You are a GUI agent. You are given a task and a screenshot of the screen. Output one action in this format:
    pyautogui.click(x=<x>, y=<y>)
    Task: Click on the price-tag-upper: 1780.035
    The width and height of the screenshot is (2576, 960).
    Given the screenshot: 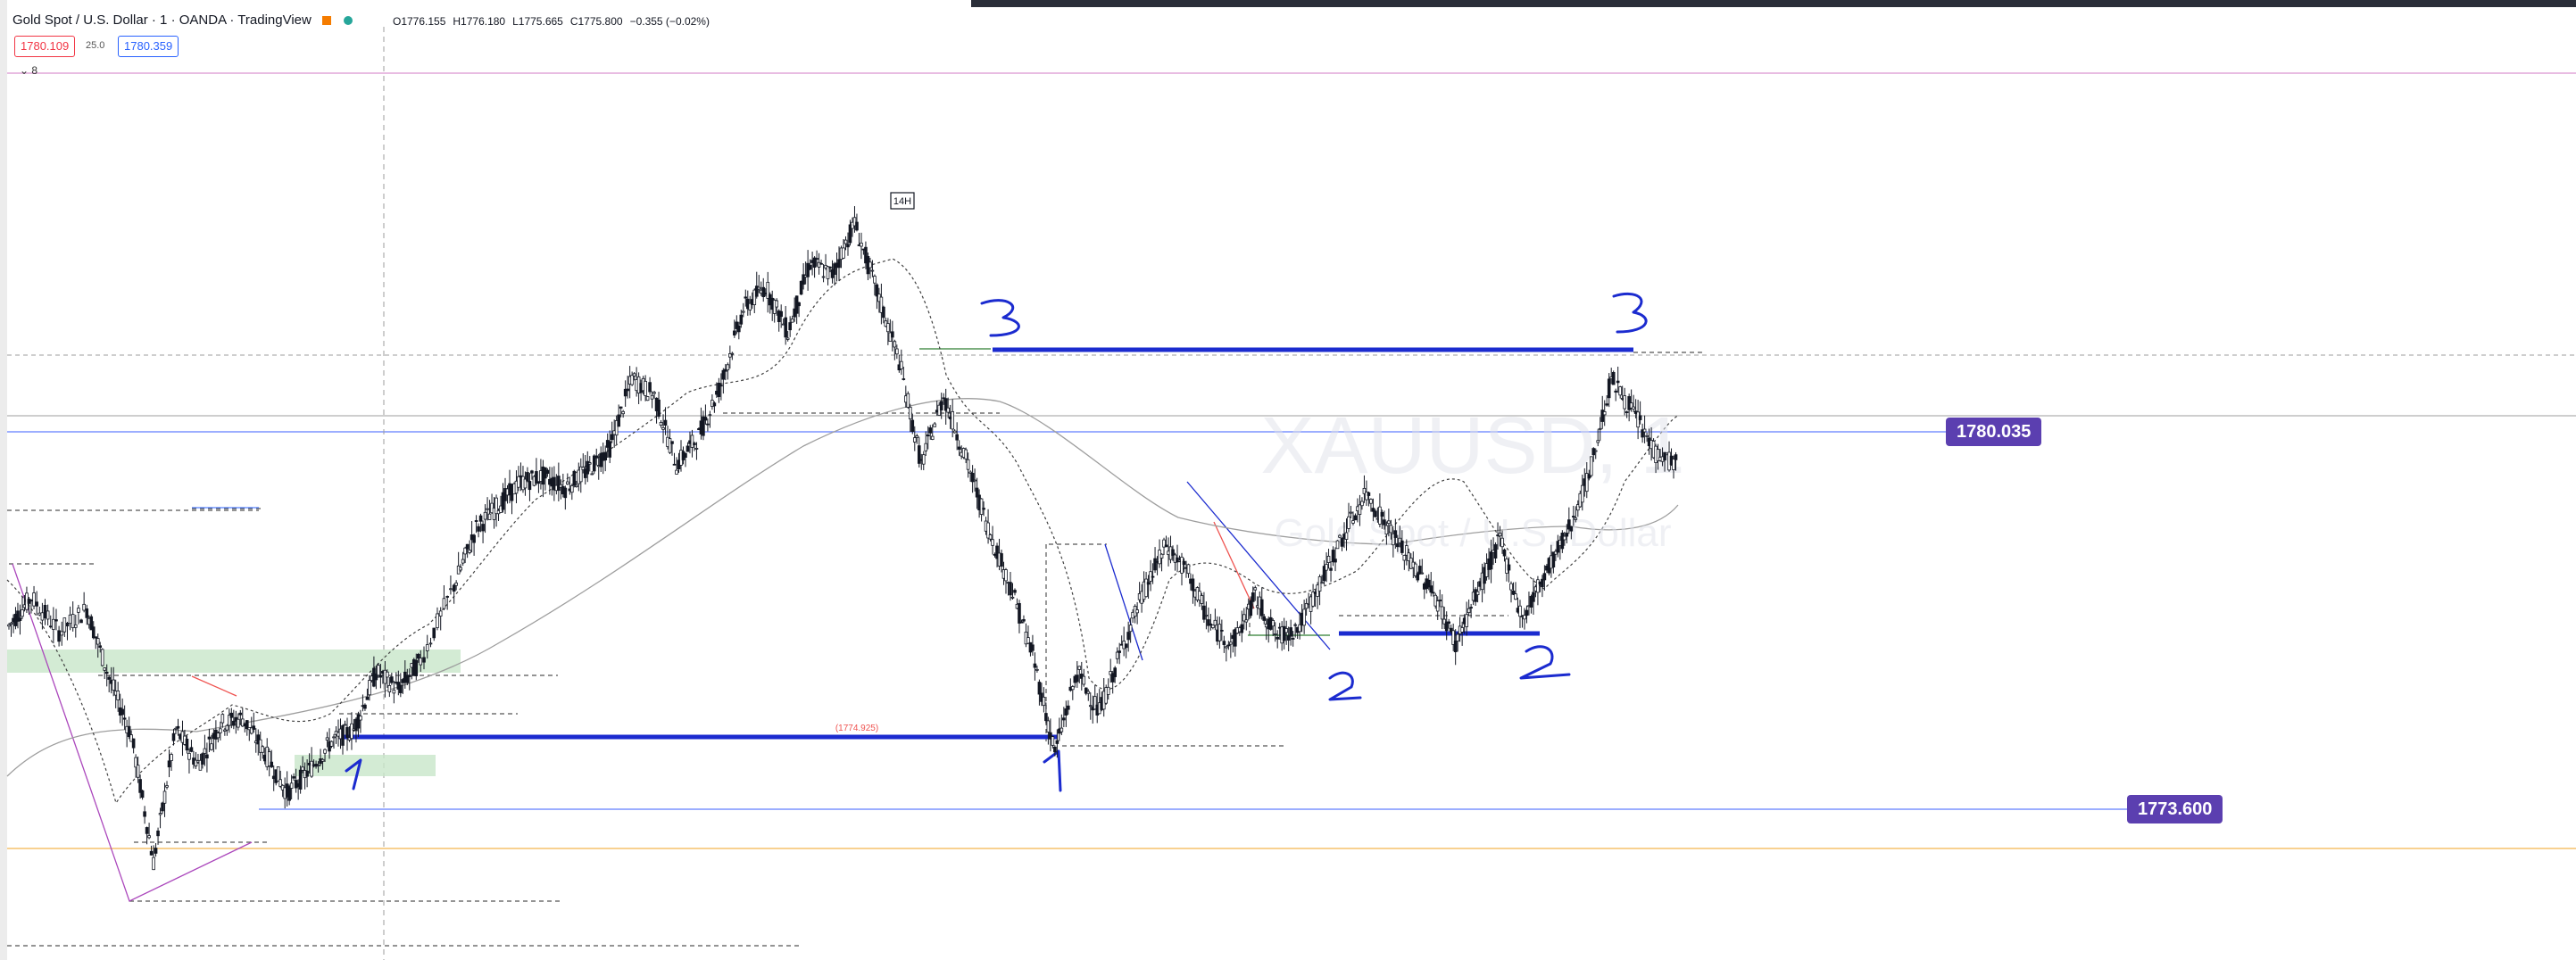 What is the action you would take?
    pyautogui.click(x=1994, y=432)
    